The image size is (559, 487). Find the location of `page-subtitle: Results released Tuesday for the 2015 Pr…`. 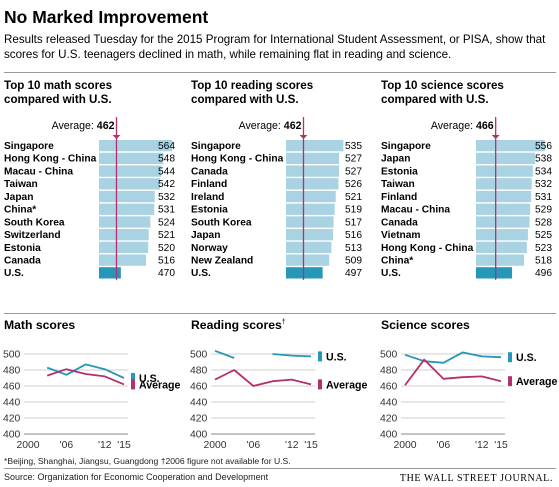

page-subtitle: Results released Tuesday for the 2015 Pr… is located at coordinates (275, 47).